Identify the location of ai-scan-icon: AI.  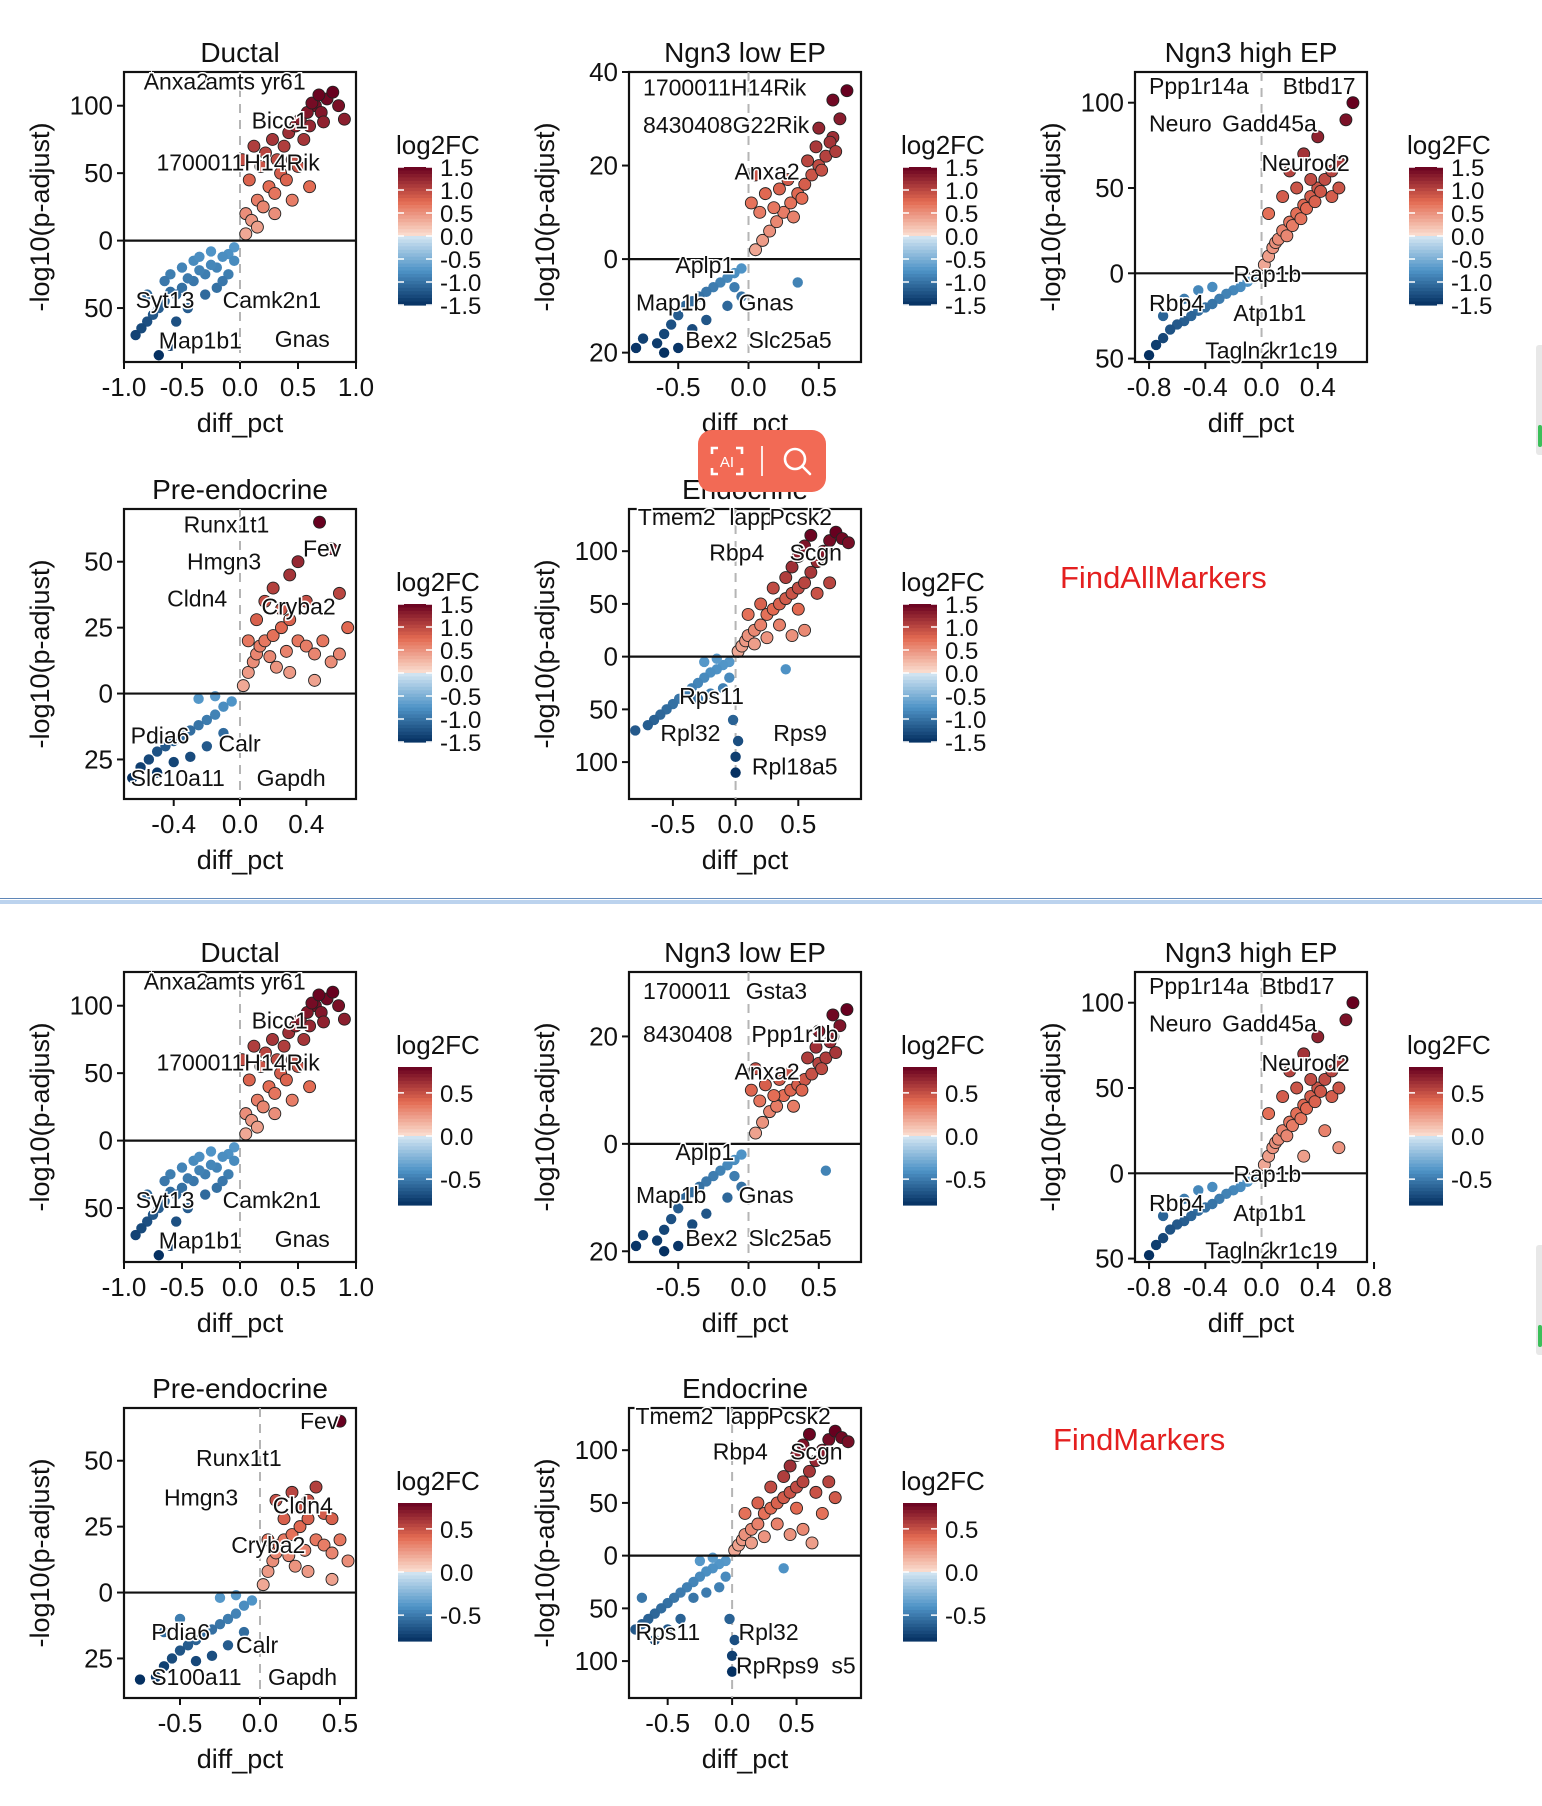
(727, 461).